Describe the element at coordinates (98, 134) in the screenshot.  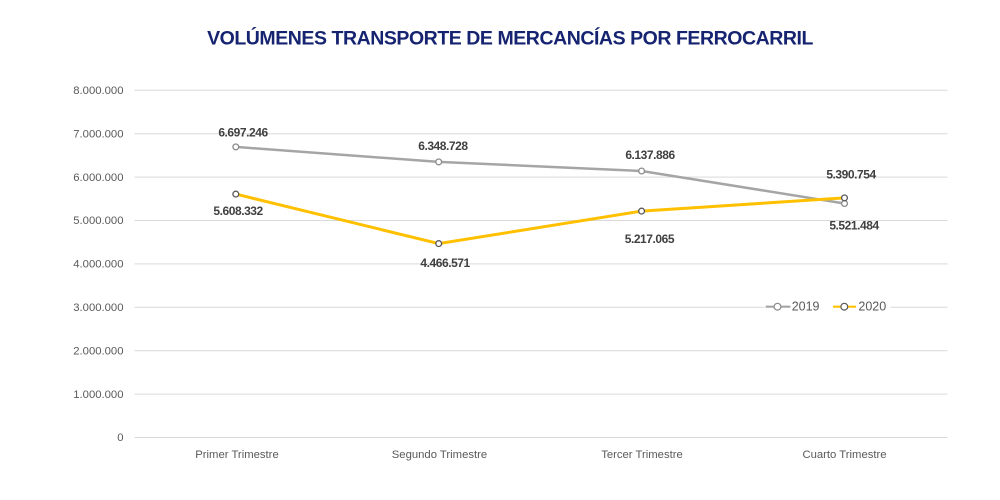
I see `svg-text: 7.000.000` at that location.